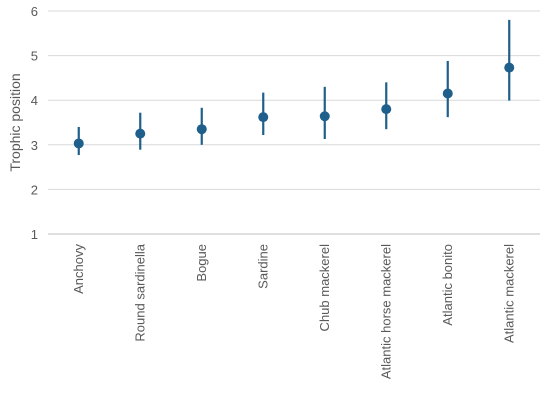 Image resolution: width=550 pixels, height=401 pixels. What do you see at coordinates (34, 189) in the screenshot?
I see `y-tick-label: 2` at bounding box center [34, 189].